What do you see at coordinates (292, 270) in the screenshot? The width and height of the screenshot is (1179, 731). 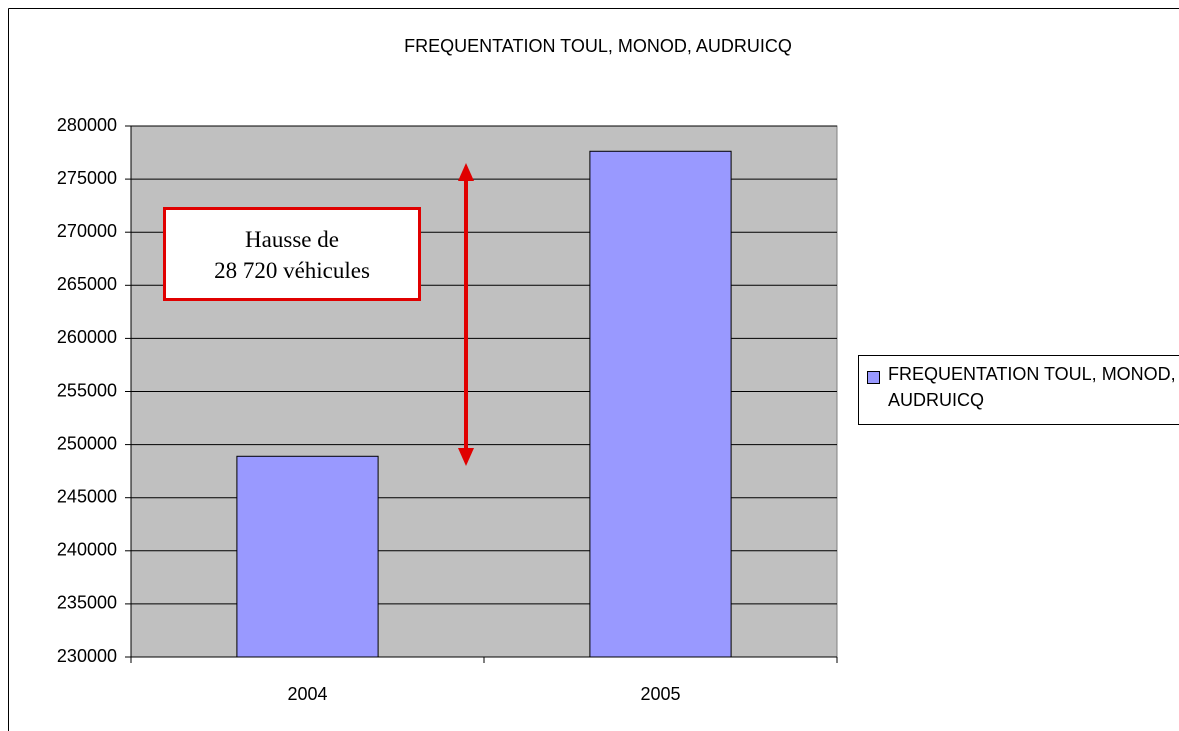 I see `annotation-line: 28 720 véhicules` at bounding box center [292, 270].